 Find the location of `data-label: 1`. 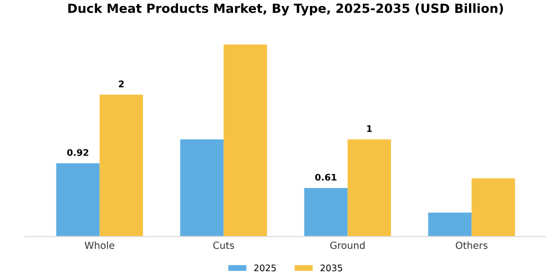

data-label: 1 is located at coordinates (369, 128).